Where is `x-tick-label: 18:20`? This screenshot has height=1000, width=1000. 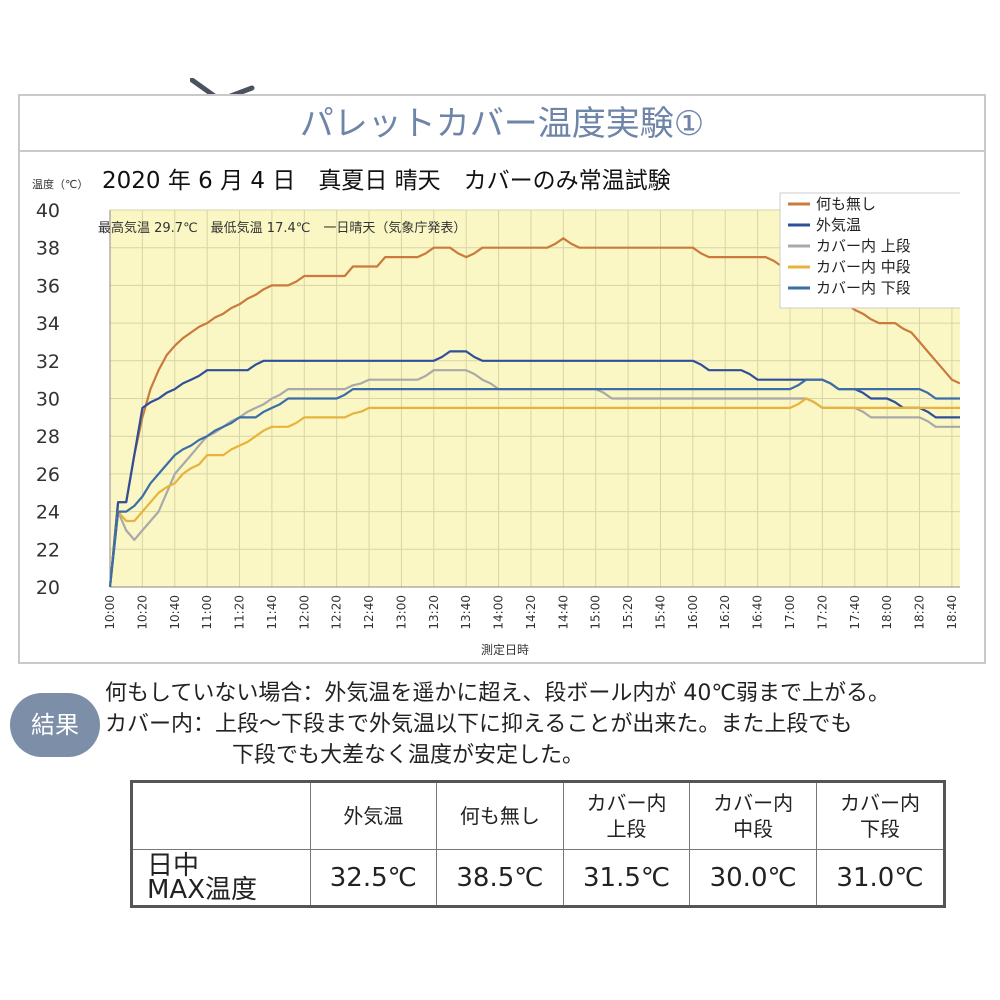 x-tick-label: 18:20 is located at coordinates (920, 612).